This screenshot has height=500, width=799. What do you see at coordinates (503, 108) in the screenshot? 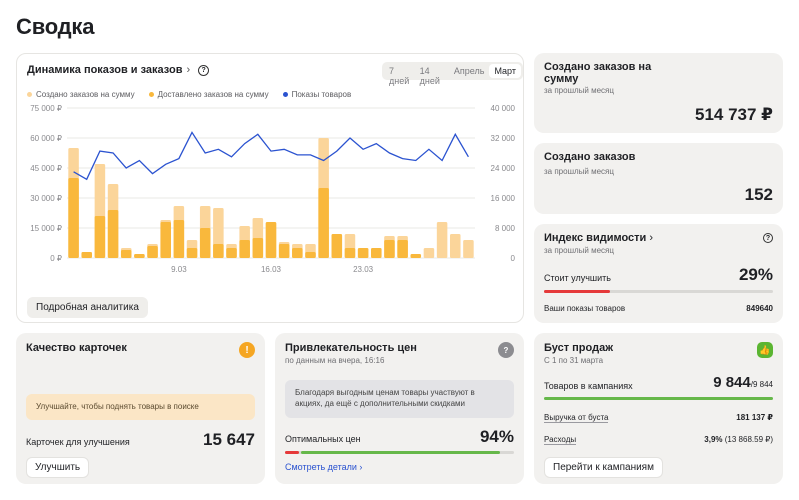
I see `y-right-tick-label: 40 000` at bounding box center [503, 108].